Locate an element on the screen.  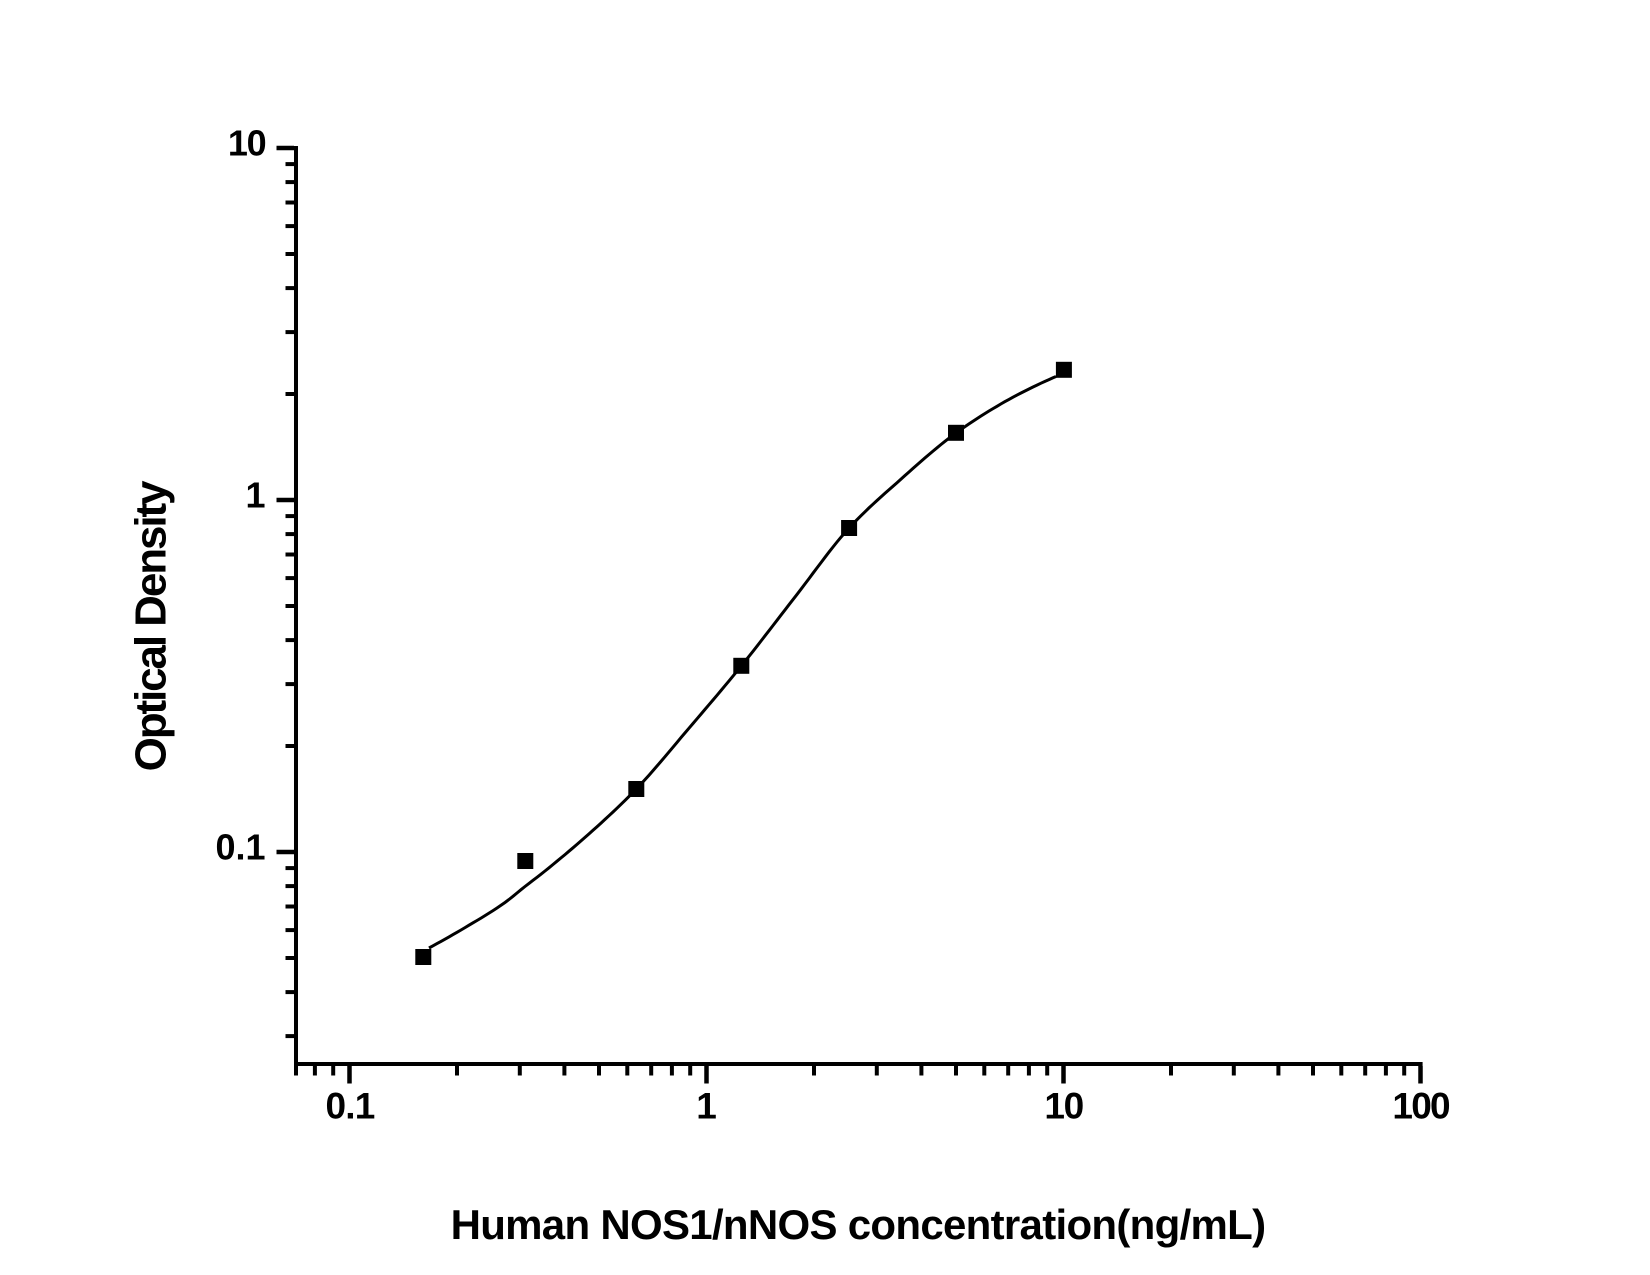
svg-text:Human NOS1/nNOS concentration(: Human NOS1/nNOS concentration(ng/mL) is located at coordinates (858, 1224).